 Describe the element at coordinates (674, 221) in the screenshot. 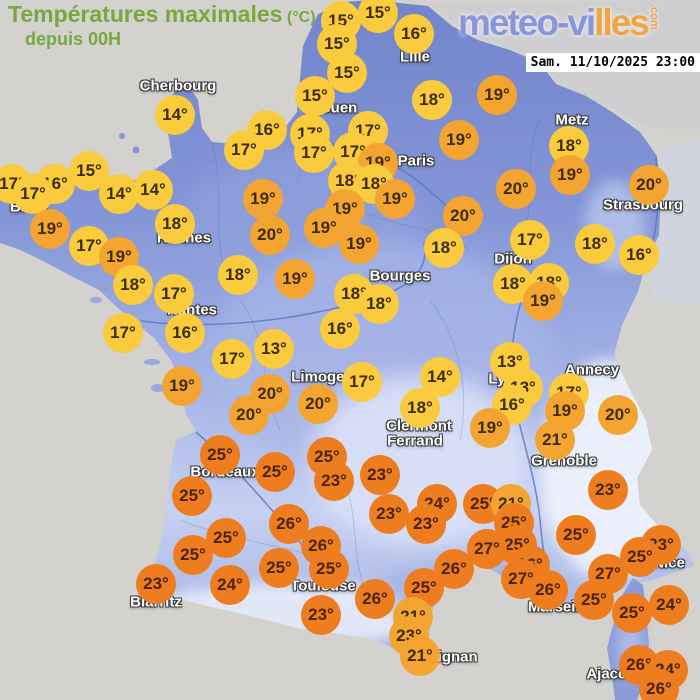

I see `foreign-land-germany` at that location.